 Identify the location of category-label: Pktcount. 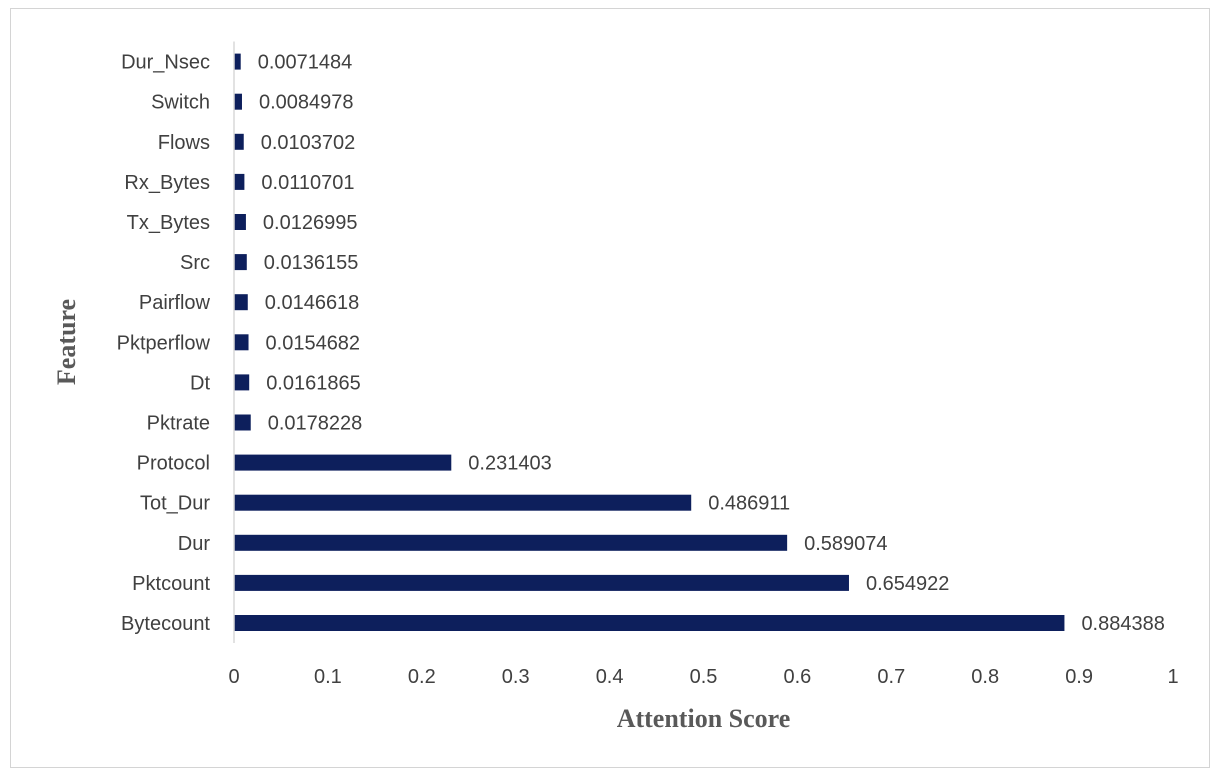
(171, 584).